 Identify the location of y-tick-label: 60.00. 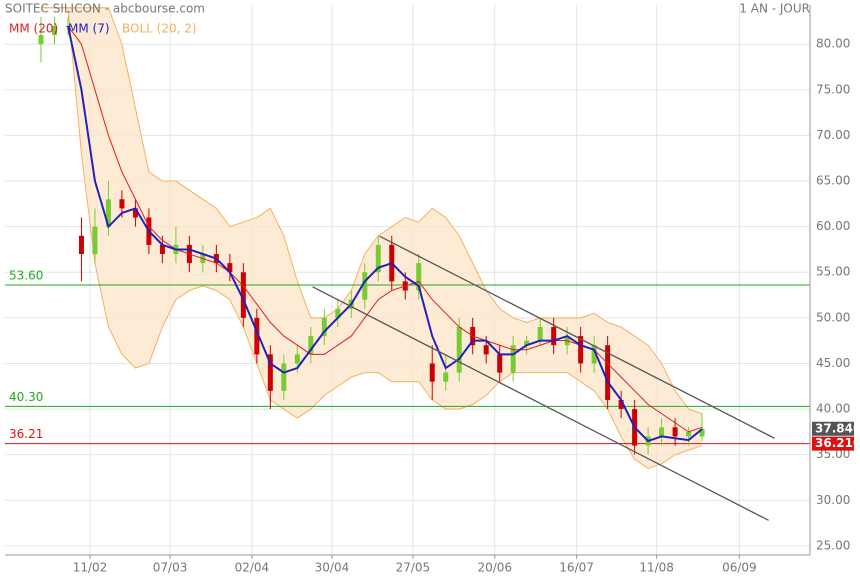
(833, 226).